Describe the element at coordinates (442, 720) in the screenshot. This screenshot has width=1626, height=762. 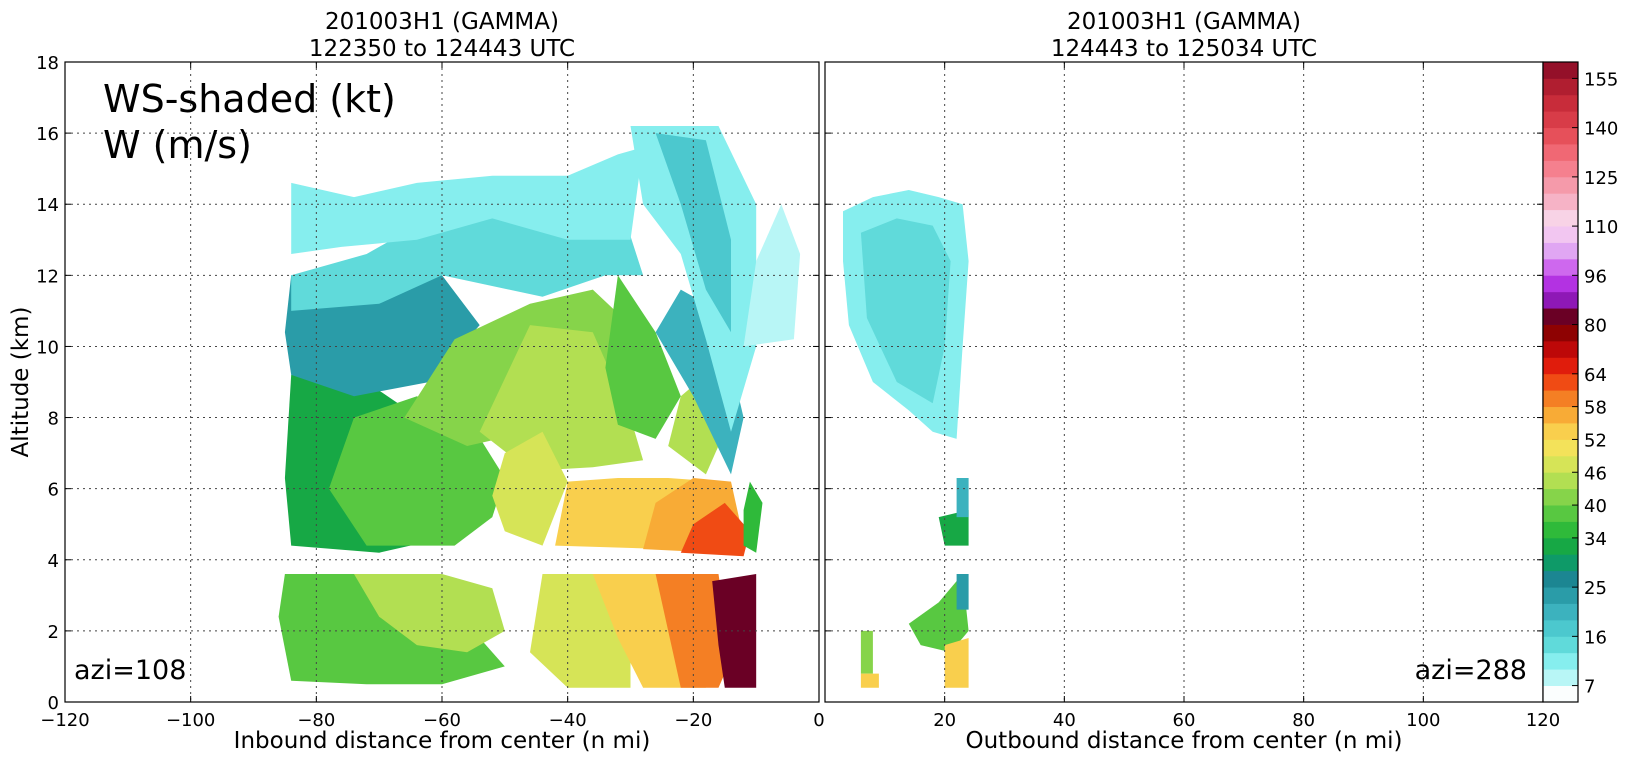
I see `left-x-tick-label-3: −60` at that location.